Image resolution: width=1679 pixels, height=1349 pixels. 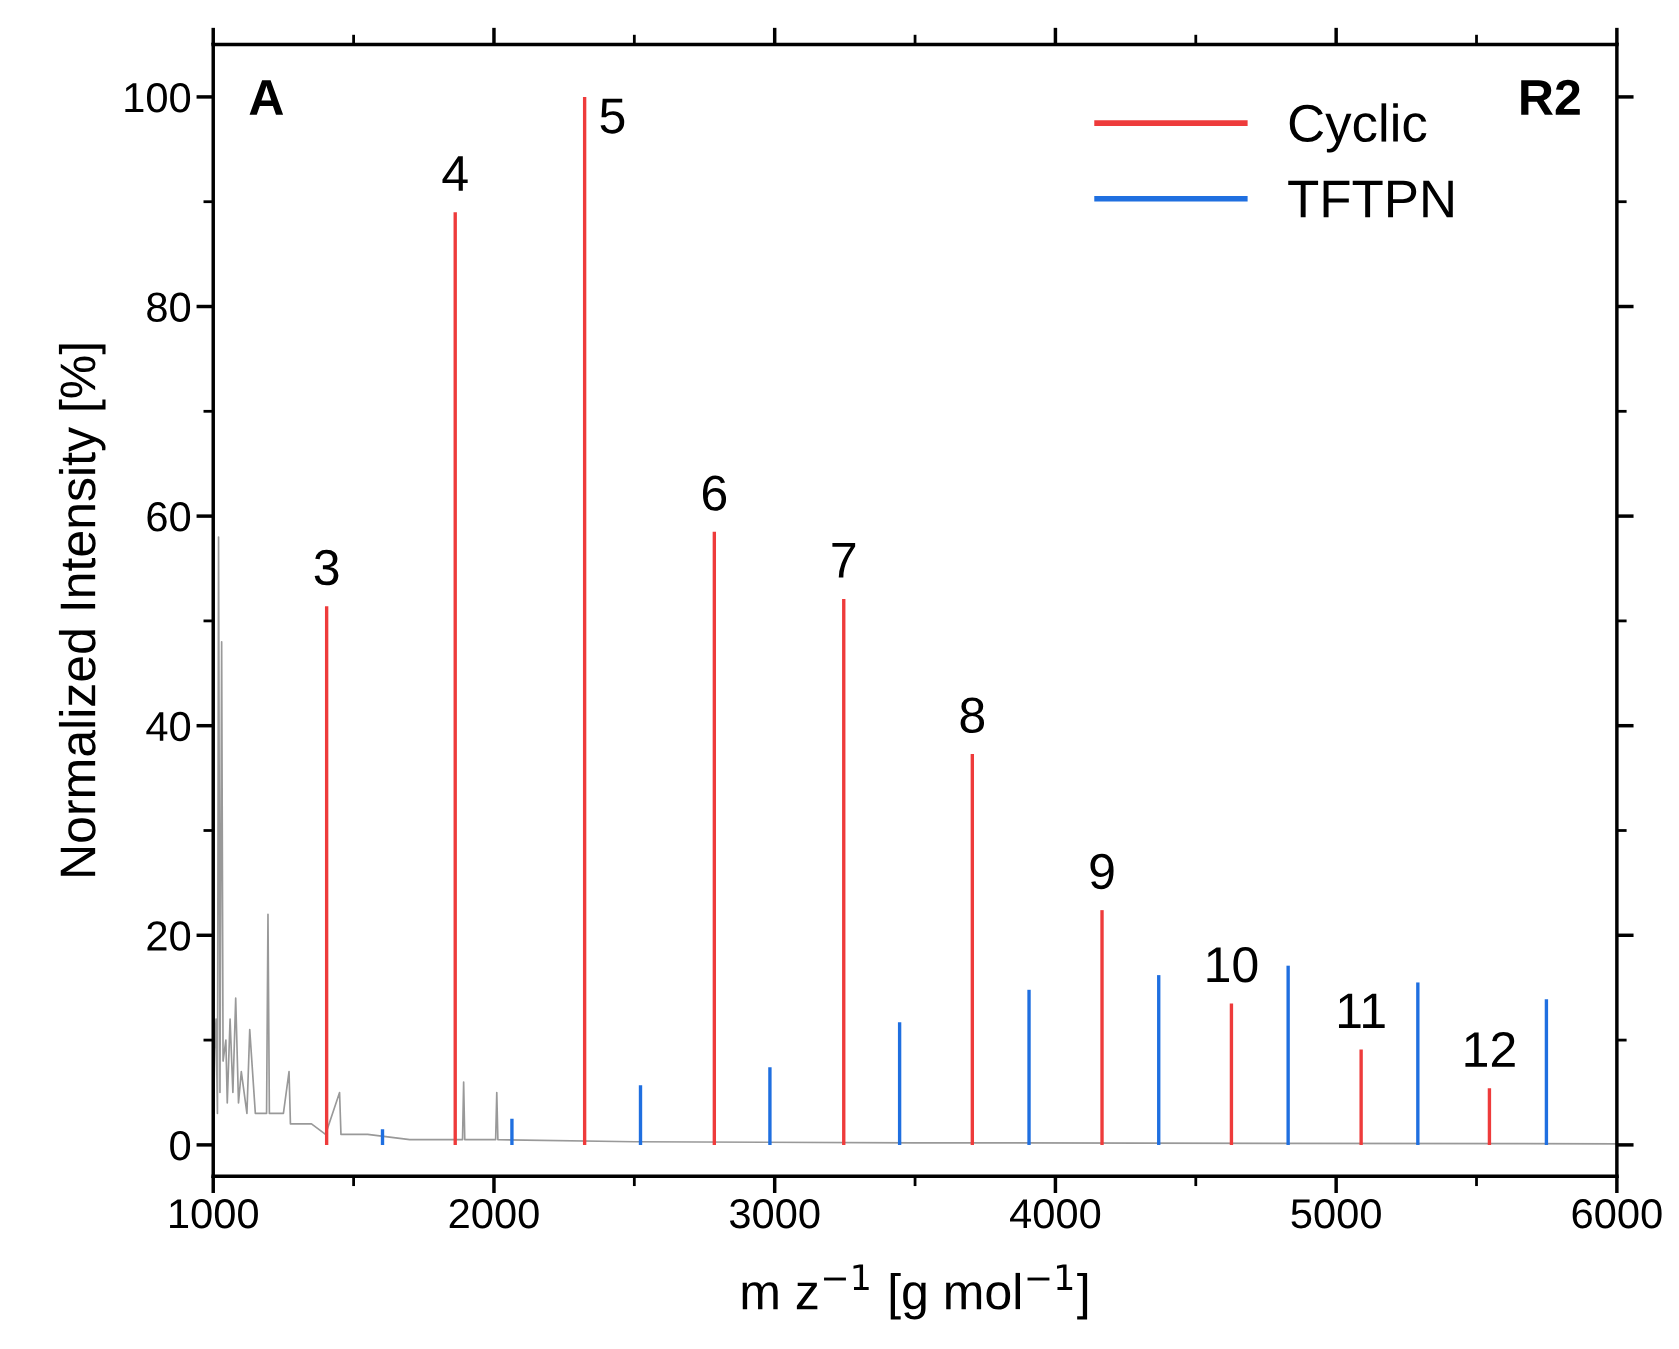 What do you see at coordinates (972, 715) in the screenshot?
I see `annotation: 8` at bounding box center [972, 715].